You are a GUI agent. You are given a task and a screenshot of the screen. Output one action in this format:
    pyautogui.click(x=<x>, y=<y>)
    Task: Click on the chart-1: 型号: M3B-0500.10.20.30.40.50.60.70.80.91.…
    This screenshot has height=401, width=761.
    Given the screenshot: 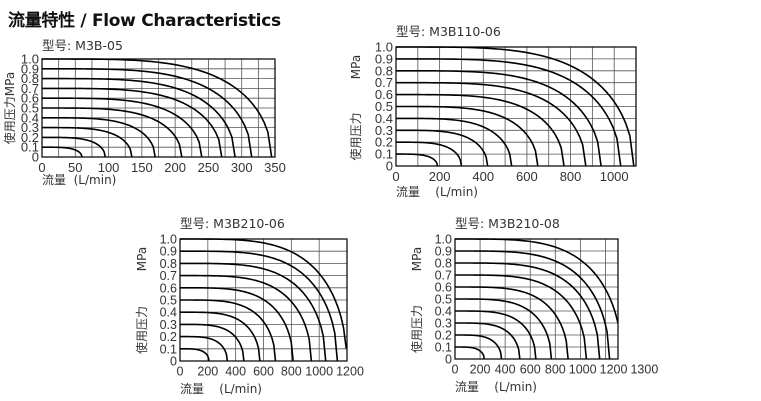 What is the action you would take?
    pyautogui.click(x=144, y=112)
    